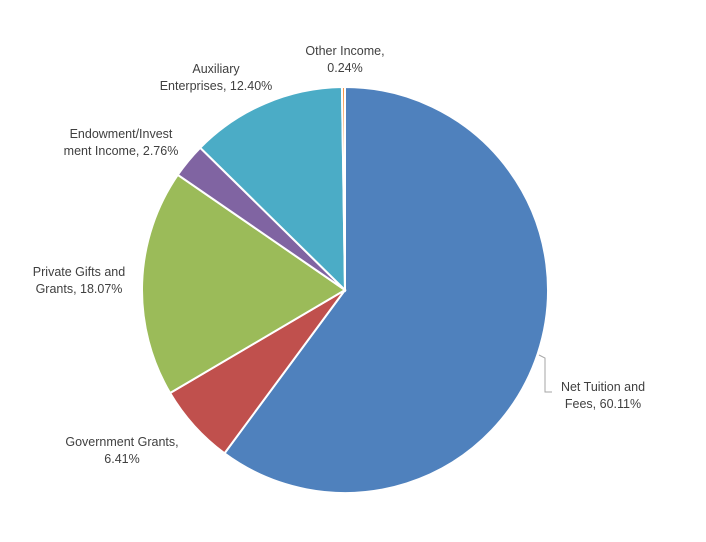 This screenshot has height=542, width=706. Describe the element at coordinates (343, 188) in the screenshot. I see `pie-slice-other-income` at that location.